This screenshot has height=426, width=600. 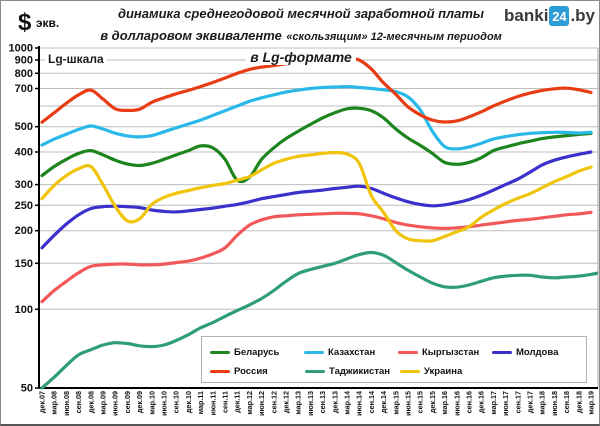 I want to click on x-axis-label-июн.08: июн.08, so click(x=66, y=403).